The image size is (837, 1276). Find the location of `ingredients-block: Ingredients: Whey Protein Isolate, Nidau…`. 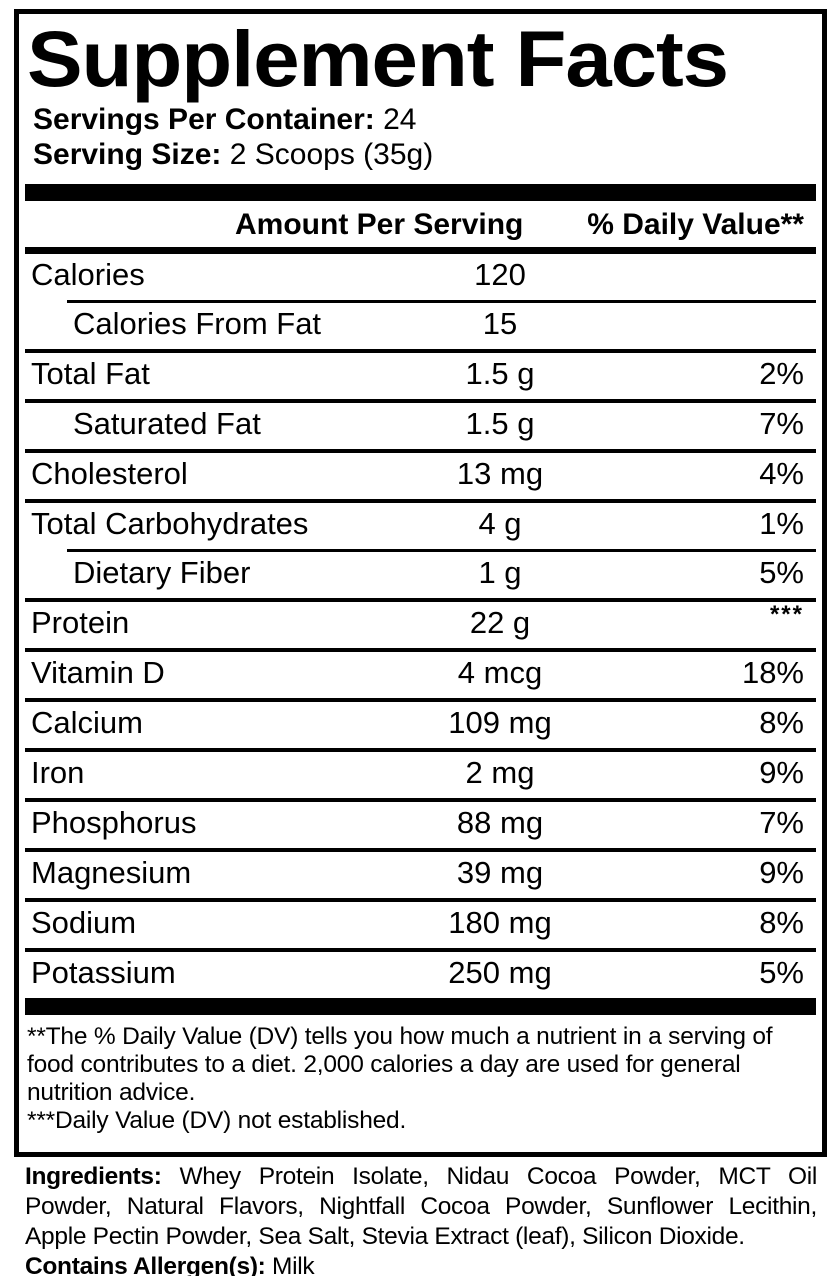

ingredients-block: Ingredients: Whey Protein Isolate, Nidau… is located at coordinates (421, 1219).